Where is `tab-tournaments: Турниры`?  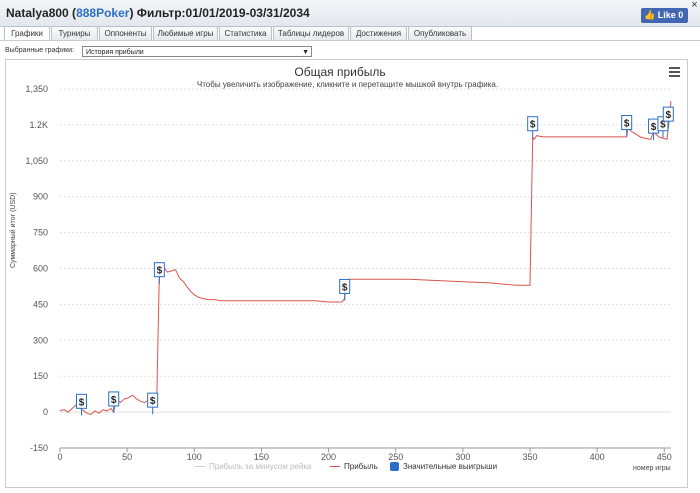 tab-tournaments: Турниры is located at coordinates (74, 33).